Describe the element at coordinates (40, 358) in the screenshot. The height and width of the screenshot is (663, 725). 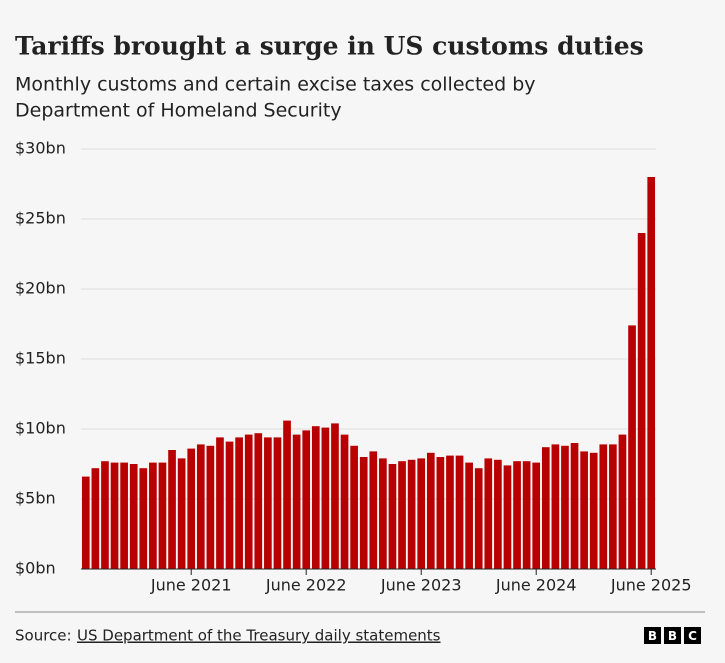
I see `y-tick-label: $15bn` at that location.